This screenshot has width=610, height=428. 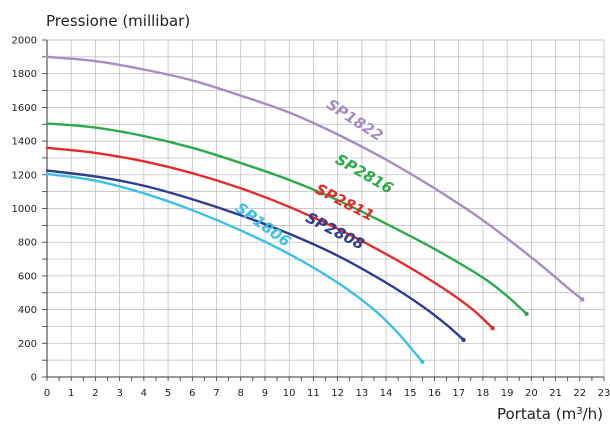 I want to click on y-tick-label: 1000, so click(x=24, y=209).